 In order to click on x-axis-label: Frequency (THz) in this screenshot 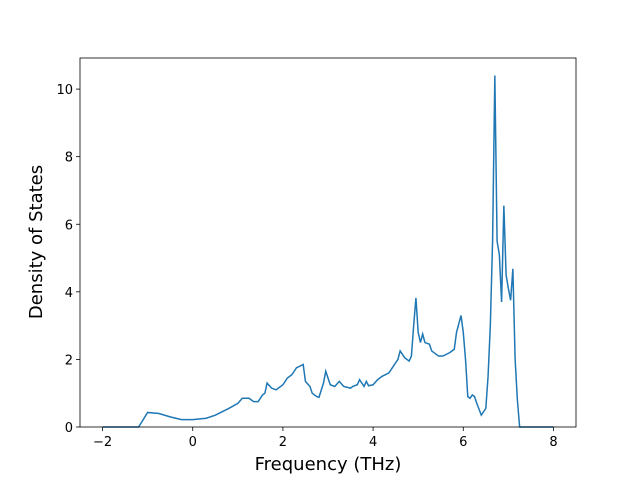, I will do `click(328, 464)`.